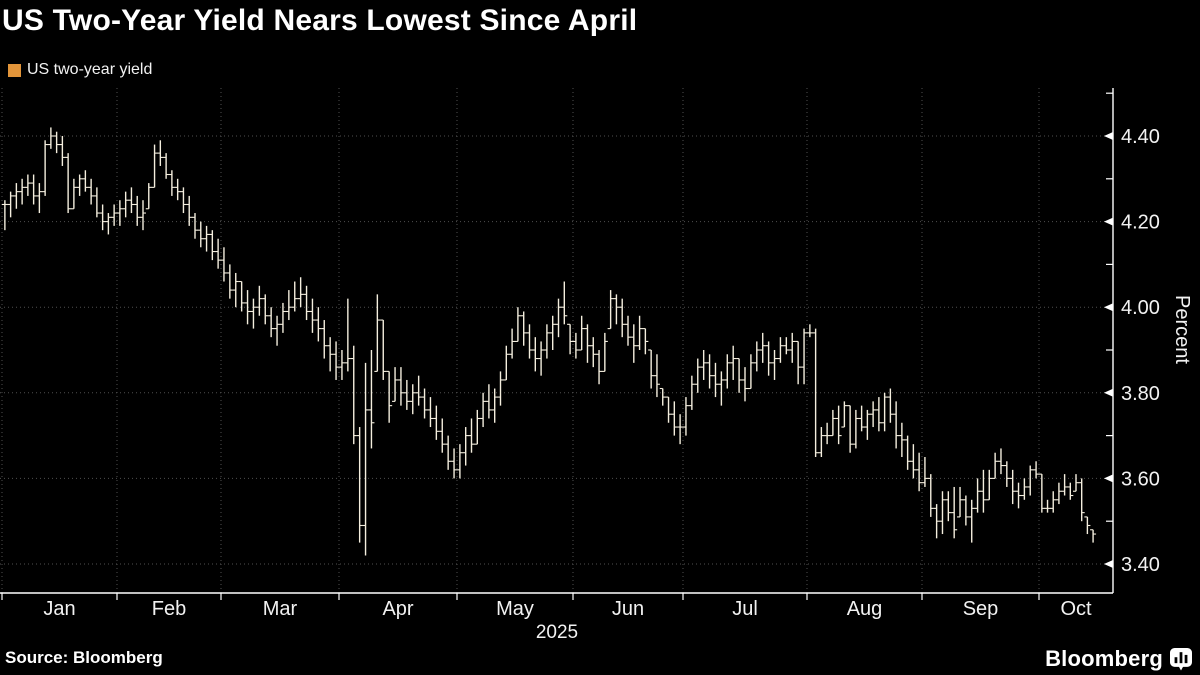 The height and width of the screenshot is (675, 1200). I want to click on bloomberg-logo: Bloomberg, so click(1118, 659).